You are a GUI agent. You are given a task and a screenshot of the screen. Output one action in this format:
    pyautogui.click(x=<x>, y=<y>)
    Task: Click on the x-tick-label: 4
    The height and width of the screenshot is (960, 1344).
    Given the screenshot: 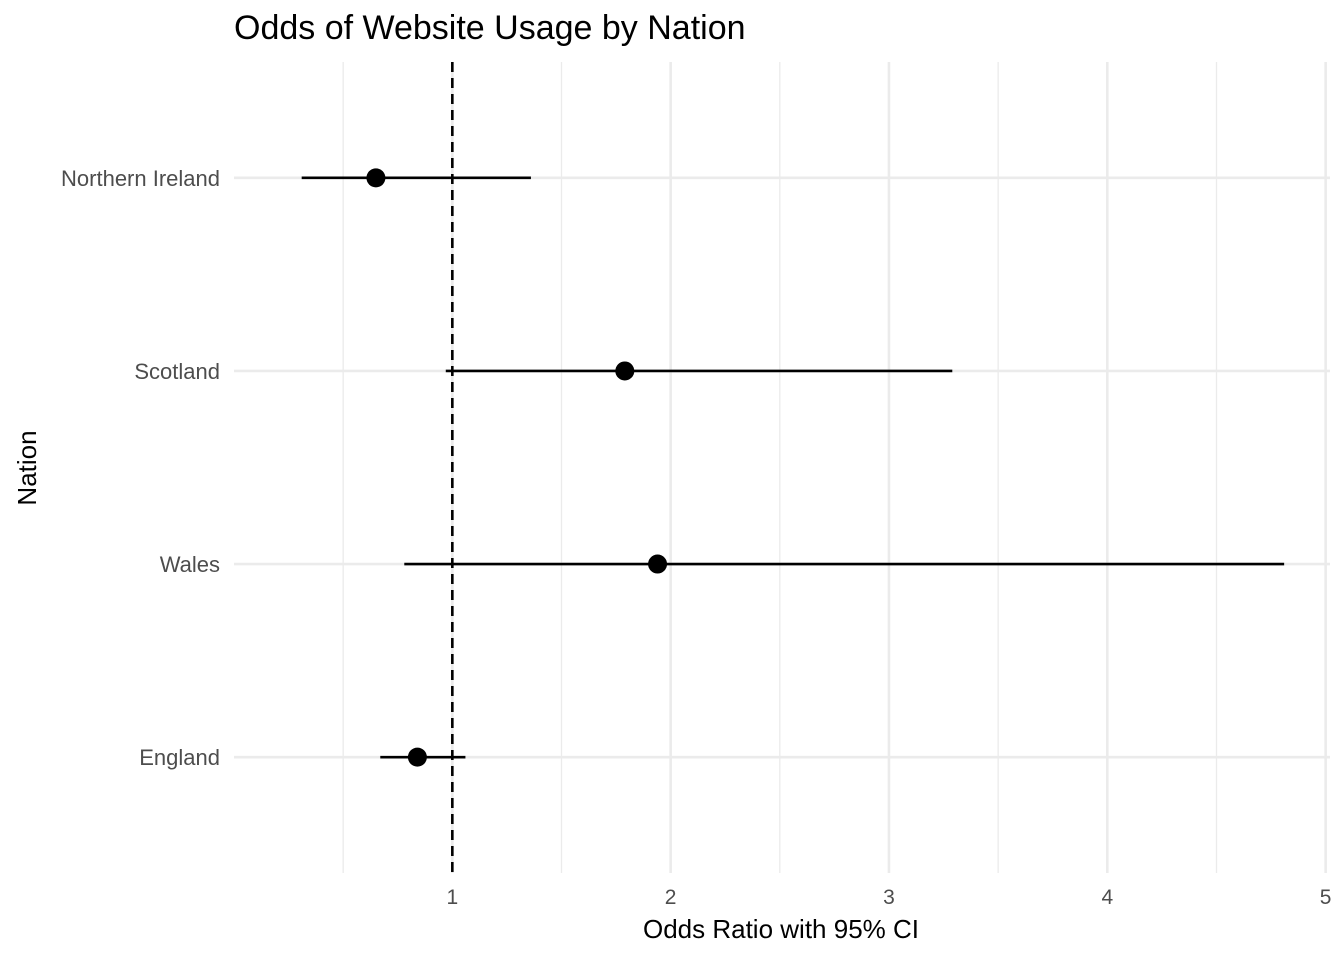 What is the action you would take?
    pyautogui.click(x=1107, y=897)
    